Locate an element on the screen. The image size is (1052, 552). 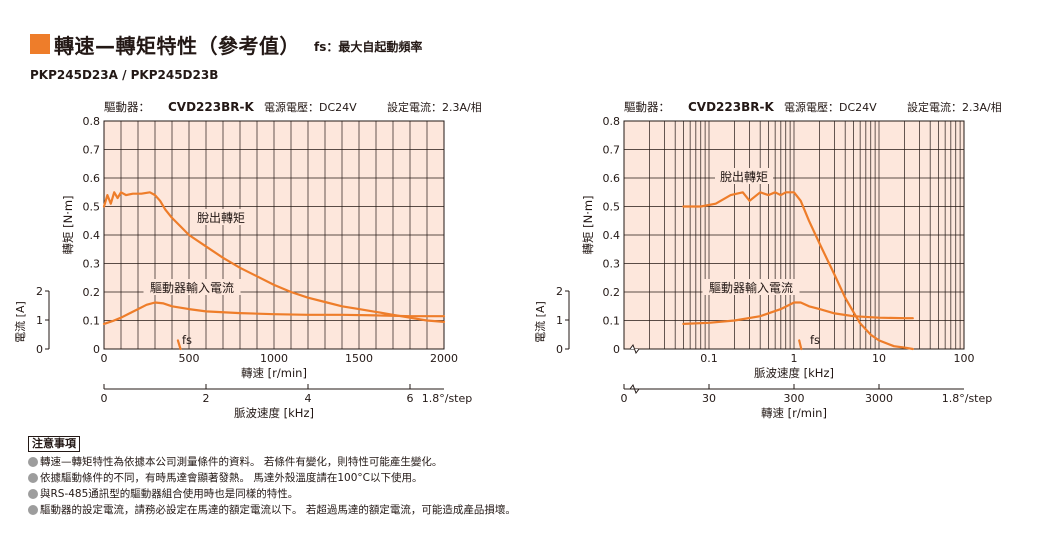
x2-tick-label: 6 is located at coordinates (410, 398).